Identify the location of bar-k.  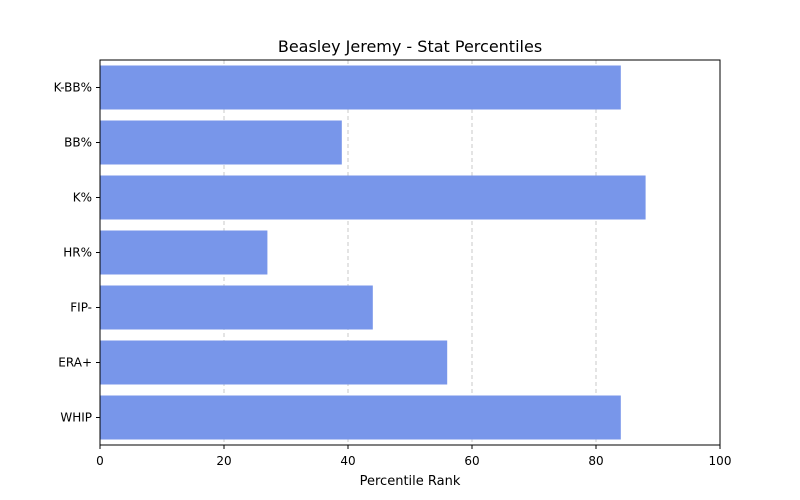
(373, 197).